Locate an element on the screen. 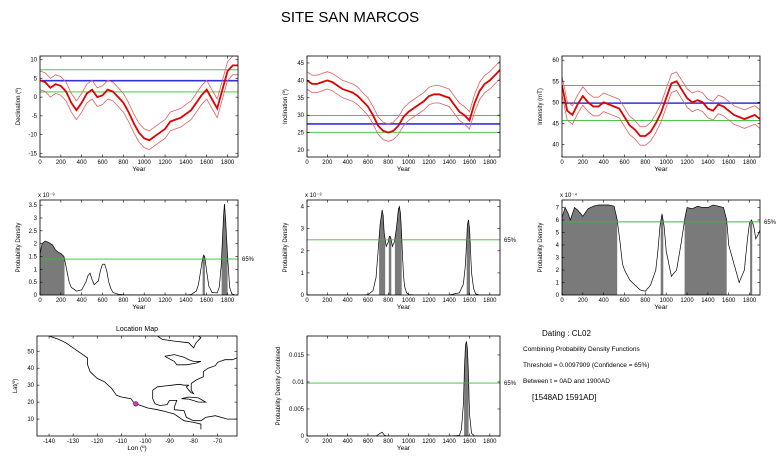 Image resolution: width=784 pixels, height=457 pixels. y-tick-label: 20 is located at coordinates (300, 151).